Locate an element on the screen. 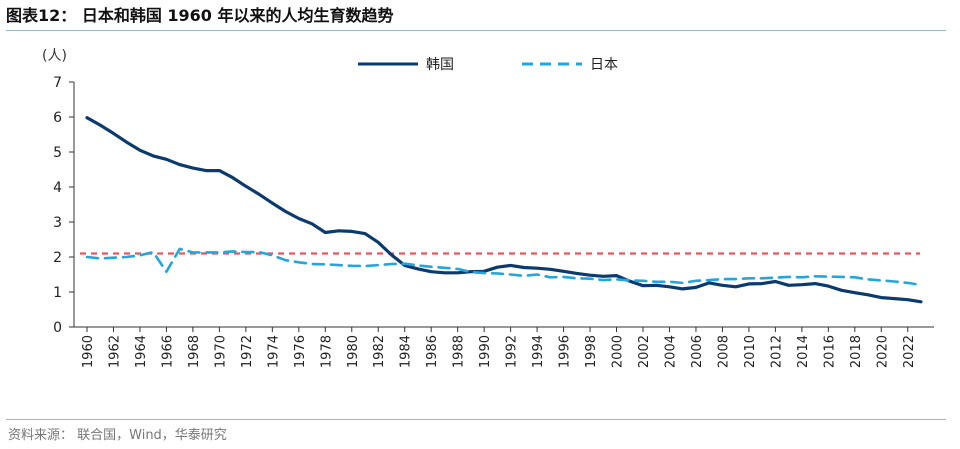  footer-divider is located at coordinates (476, 419).